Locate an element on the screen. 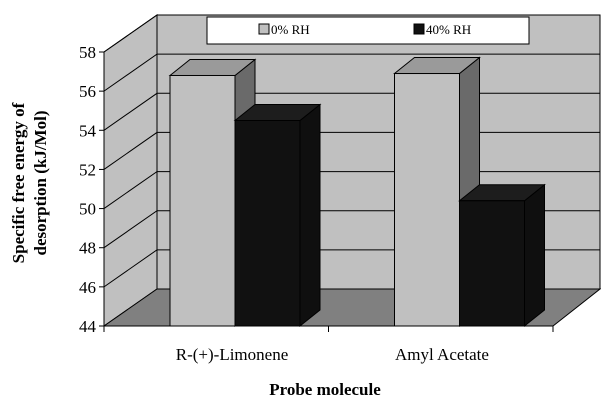 This screenshot has height=402, width=601. legend-label-0-rh: 0% RH is located at coordinates (290, 29).